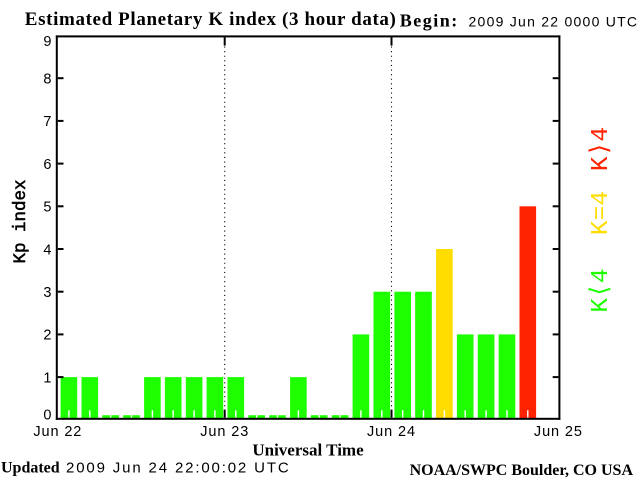 This screenshot has height=480, width=640. Describe the element at coordinates (47, 208) in the screenshot. I see `svg-text: 5` at that location.